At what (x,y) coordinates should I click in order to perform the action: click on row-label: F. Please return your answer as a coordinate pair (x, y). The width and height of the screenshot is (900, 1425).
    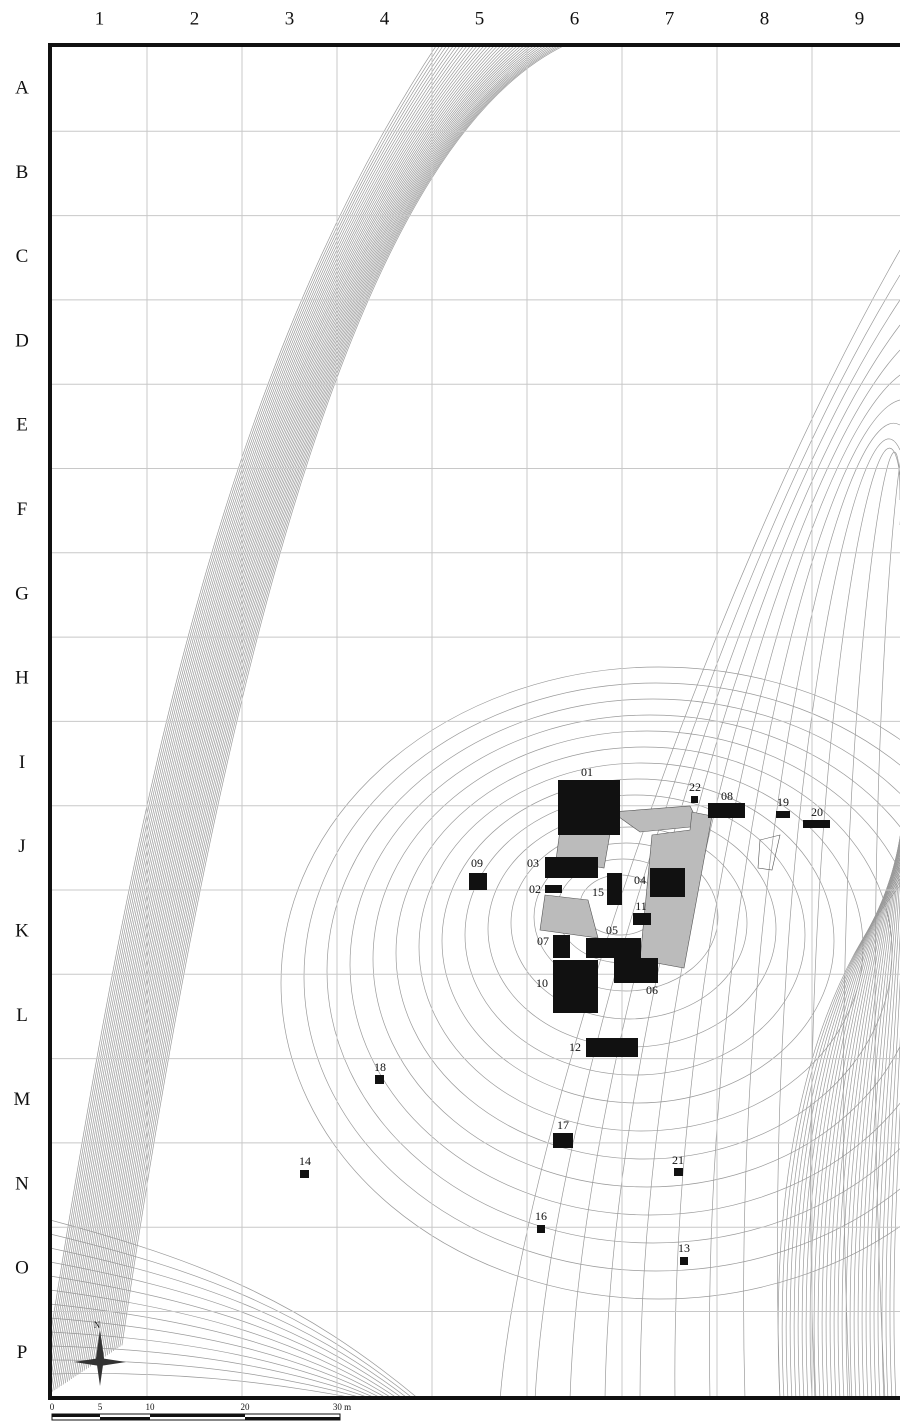
    Looking at the image, I should click on (22, 509).